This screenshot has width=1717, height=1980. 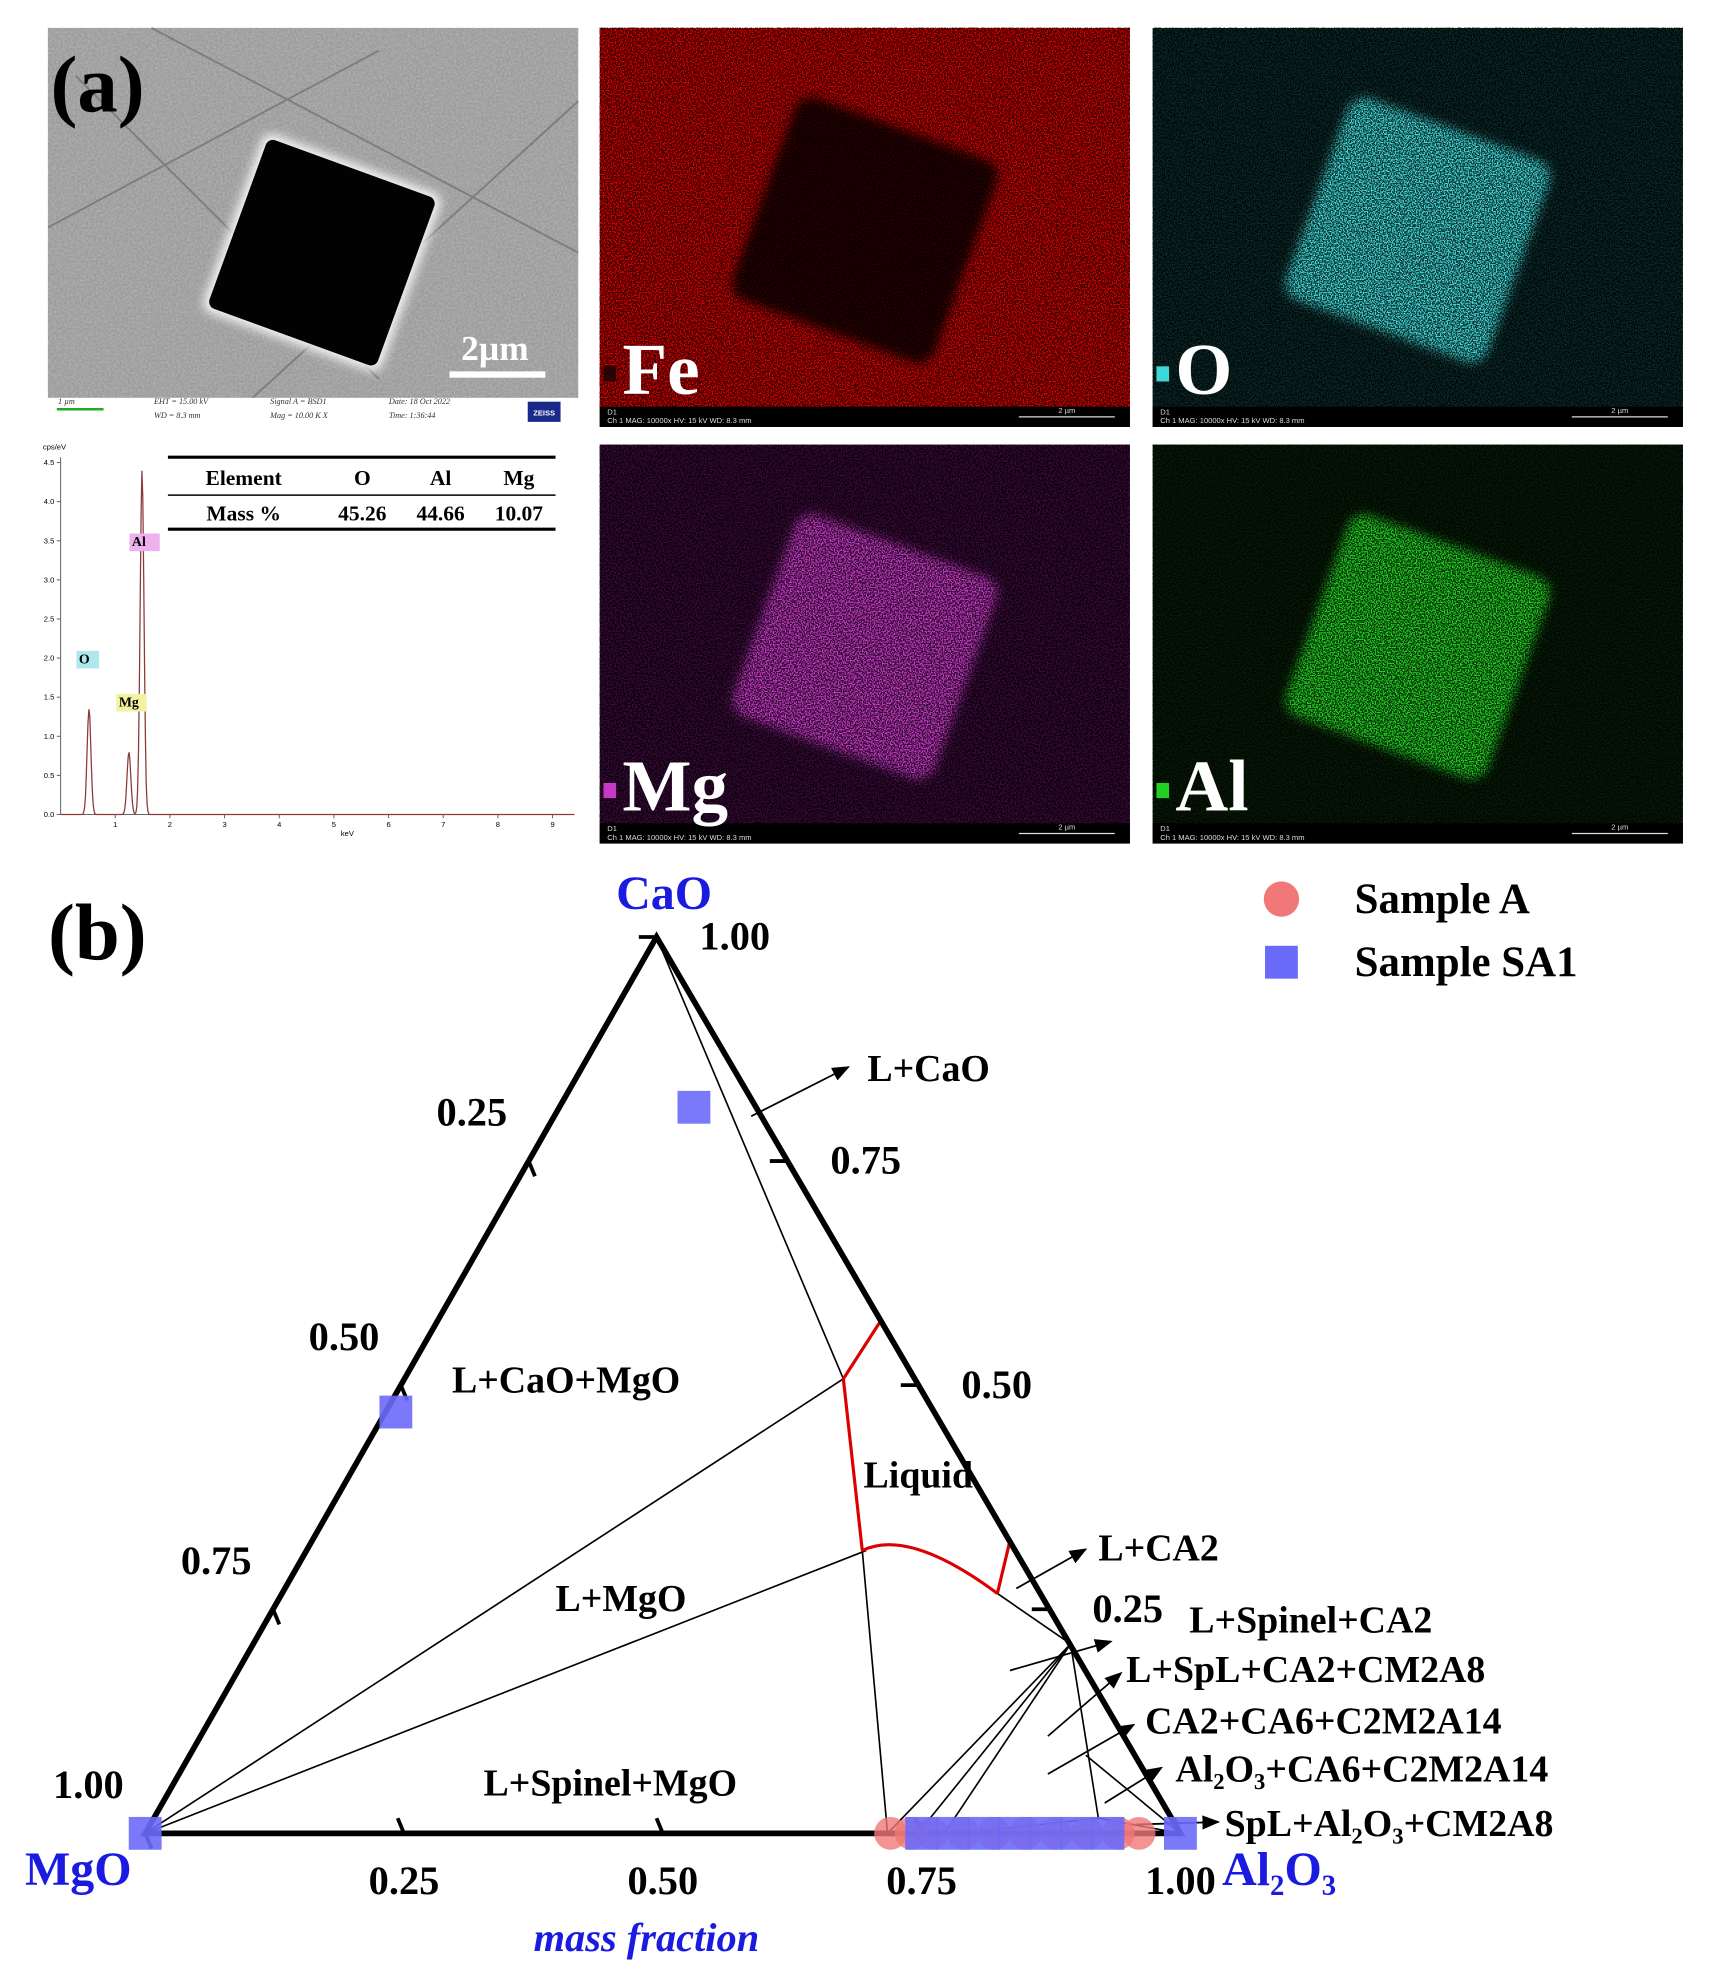 I want to click on axis-tick-label: 0.75, so click(x=865, y=1160).